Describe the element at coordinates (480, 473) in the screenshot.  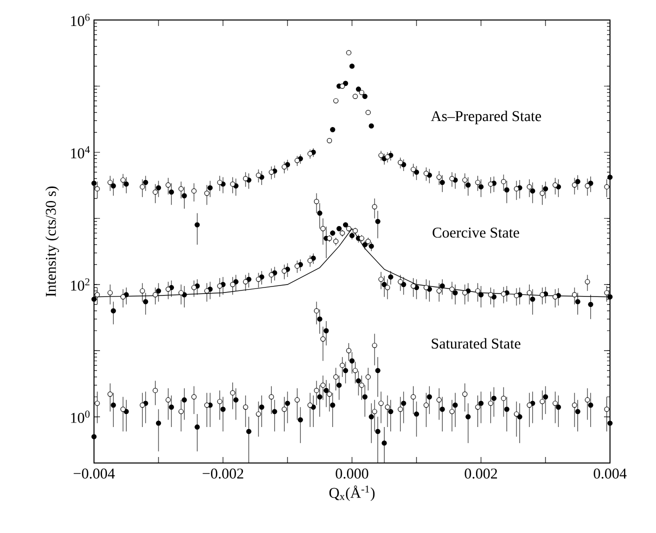
I see `x-tick-label: 0.002` at that location.